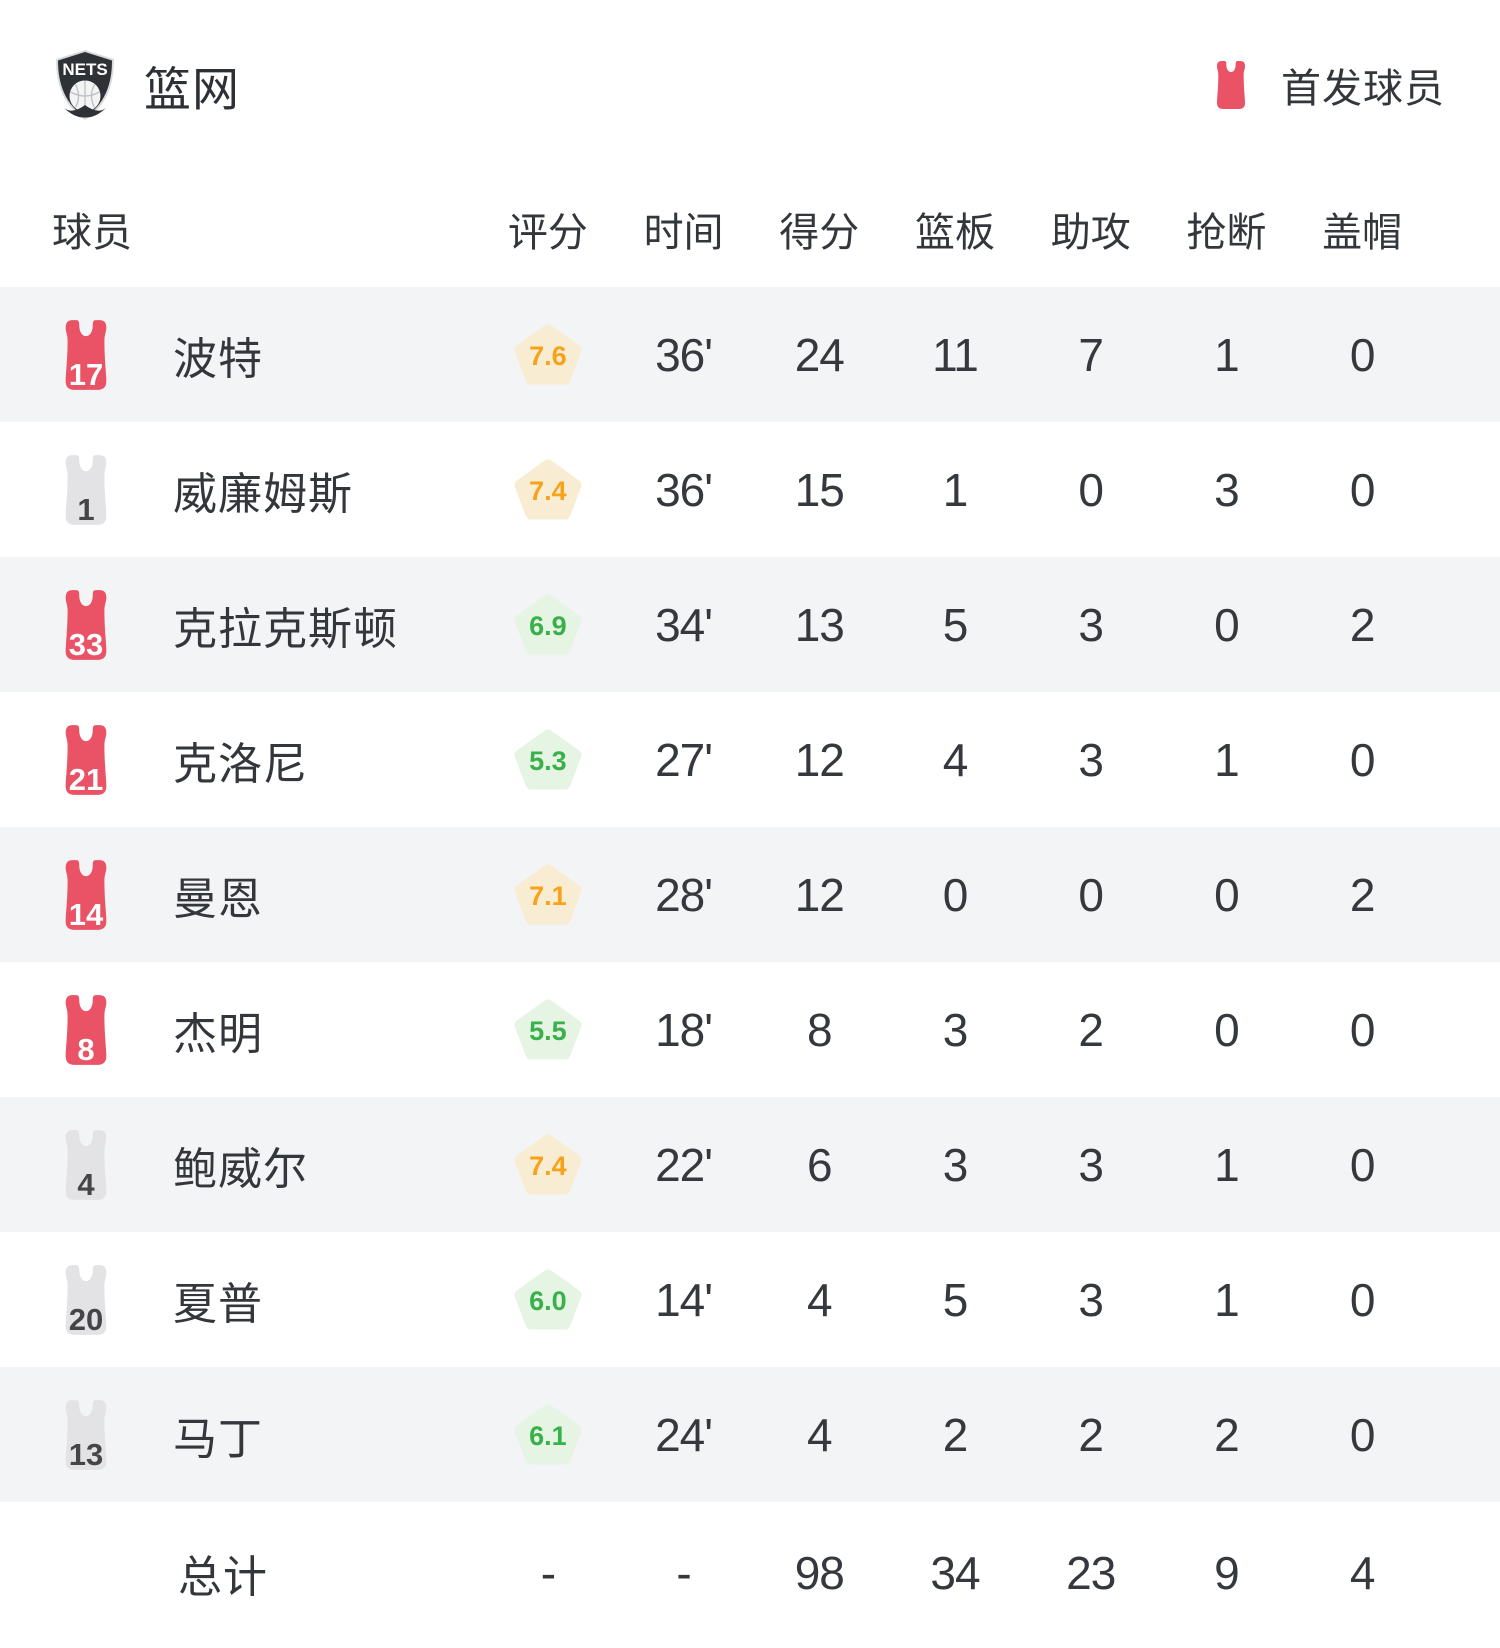 The height and width of the screenshot is (1648, 1500). What do you see at coordinates (954, 232) in the screenshot?
I see `column-header-rebounds: 篮板` at bounding box center [954, 232].